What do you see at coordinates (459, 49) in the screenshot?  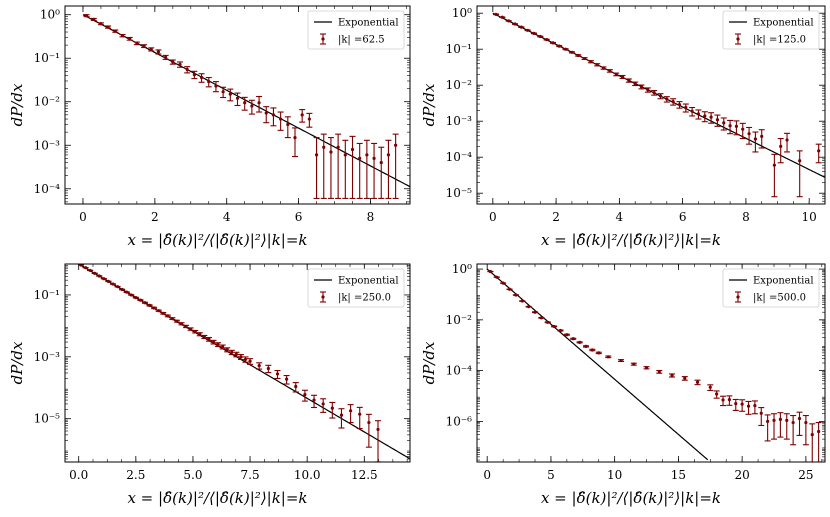 I see `y-tick-label: 10⁻¹` at bounding box center [459, 49].